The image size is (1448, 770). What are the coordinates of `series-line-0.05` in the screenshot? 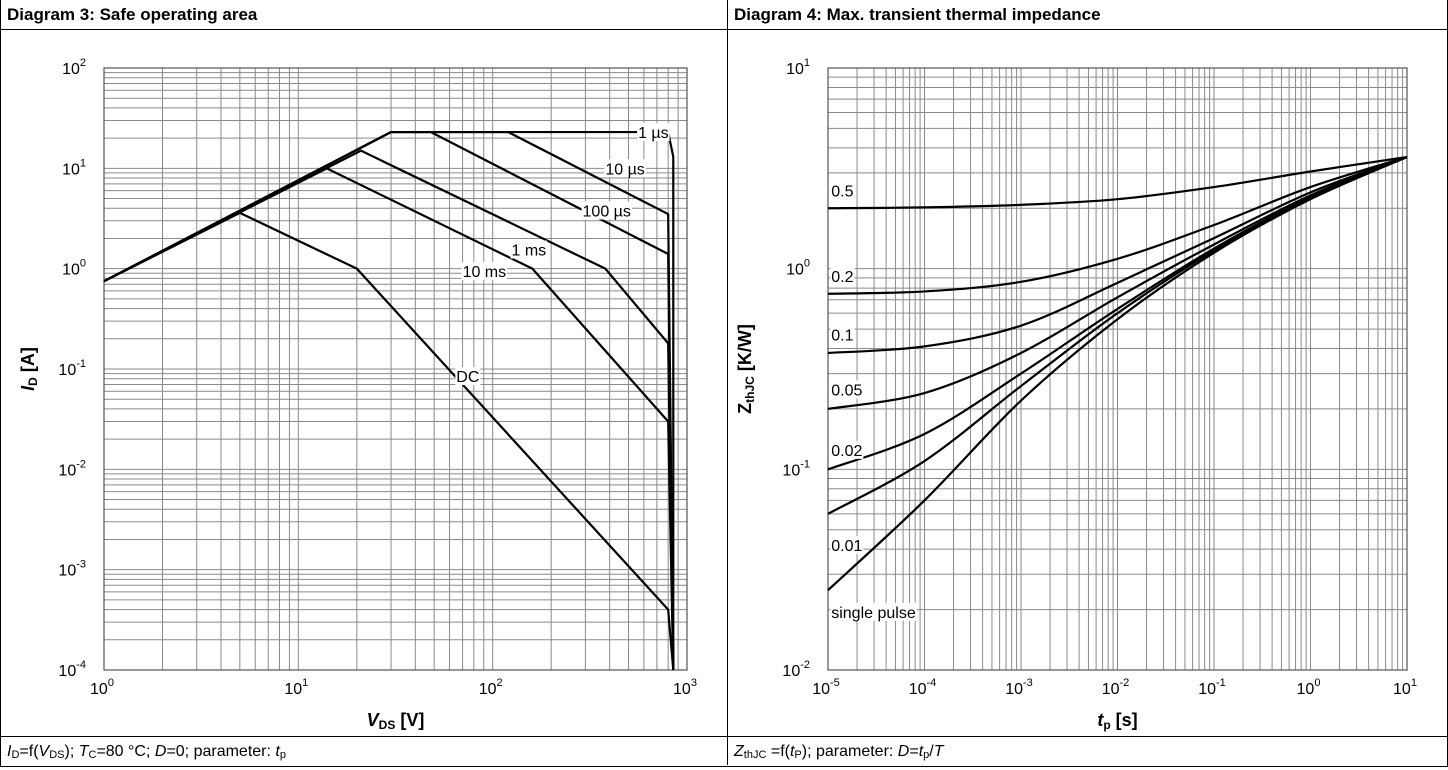 It's located at (1117, 283).